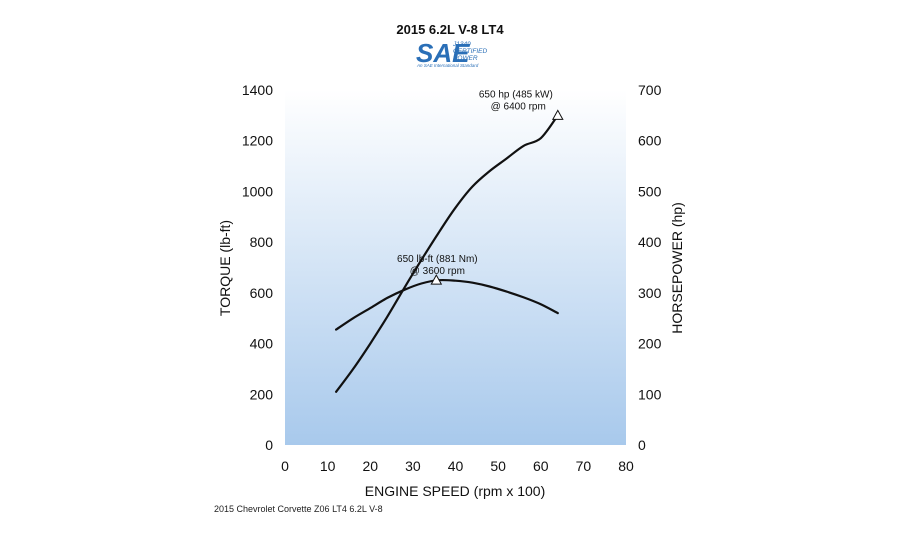 The height and width of the screenshot is (540, 900). What do you see at coordinates (650, 344) in the screenshot?
I see `right-tick-label: 200` at bounding box center [650, 344].